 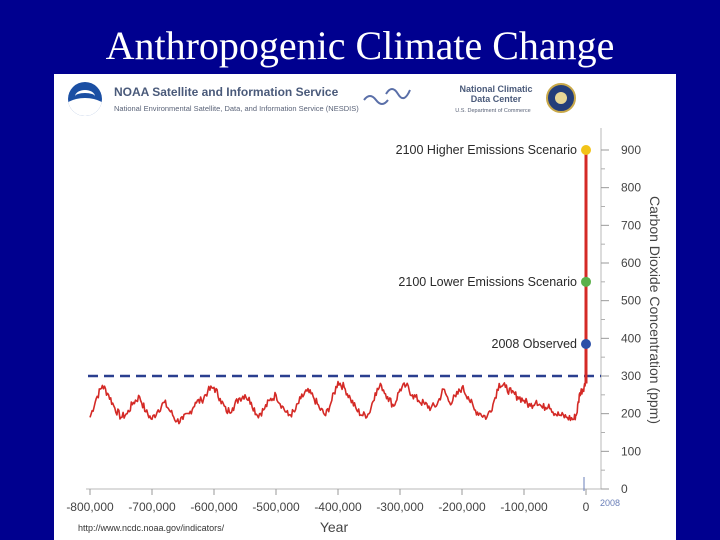 I want to click on co2-series-line, so click(x=338, y=402).